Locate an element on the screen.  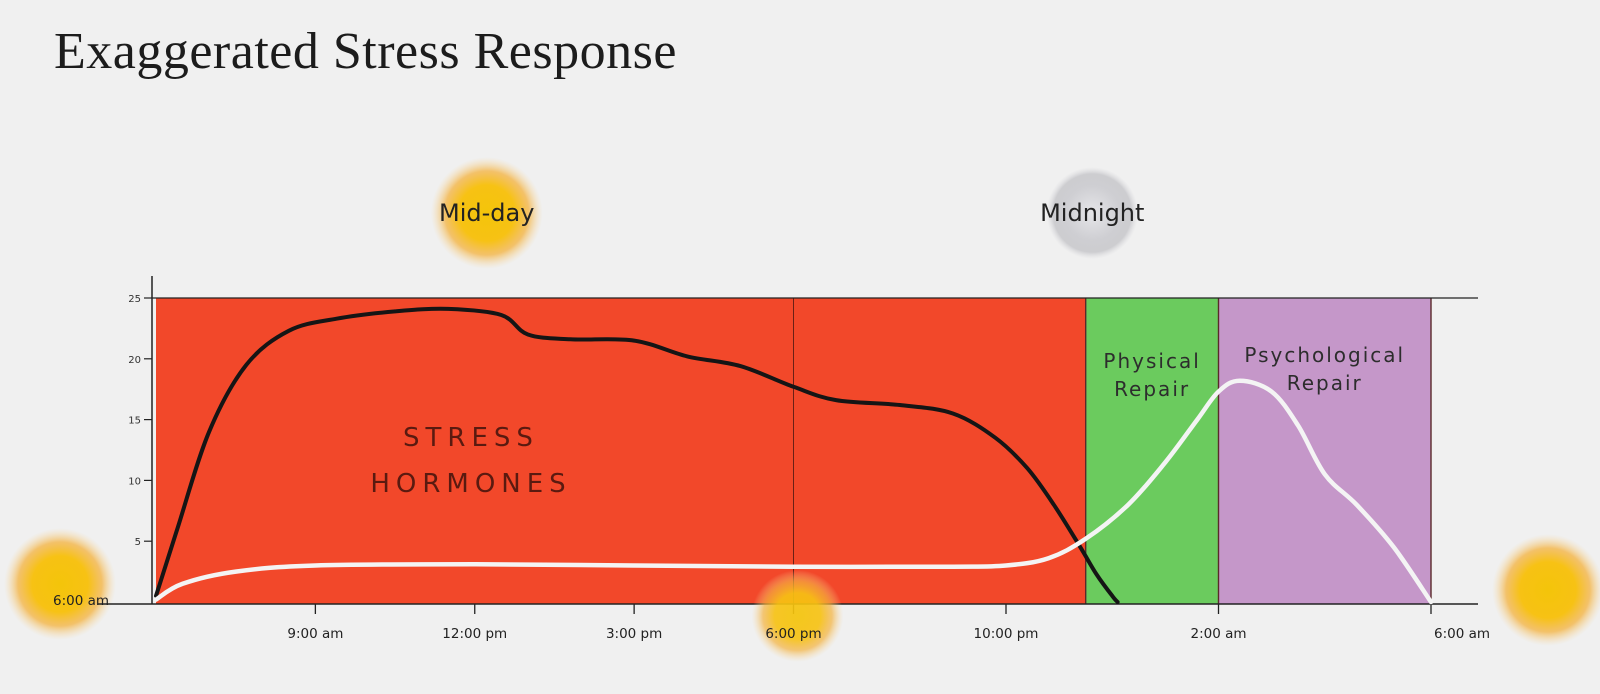
x-tick-label: 6:00 pm is located at coordinates (793, 634).